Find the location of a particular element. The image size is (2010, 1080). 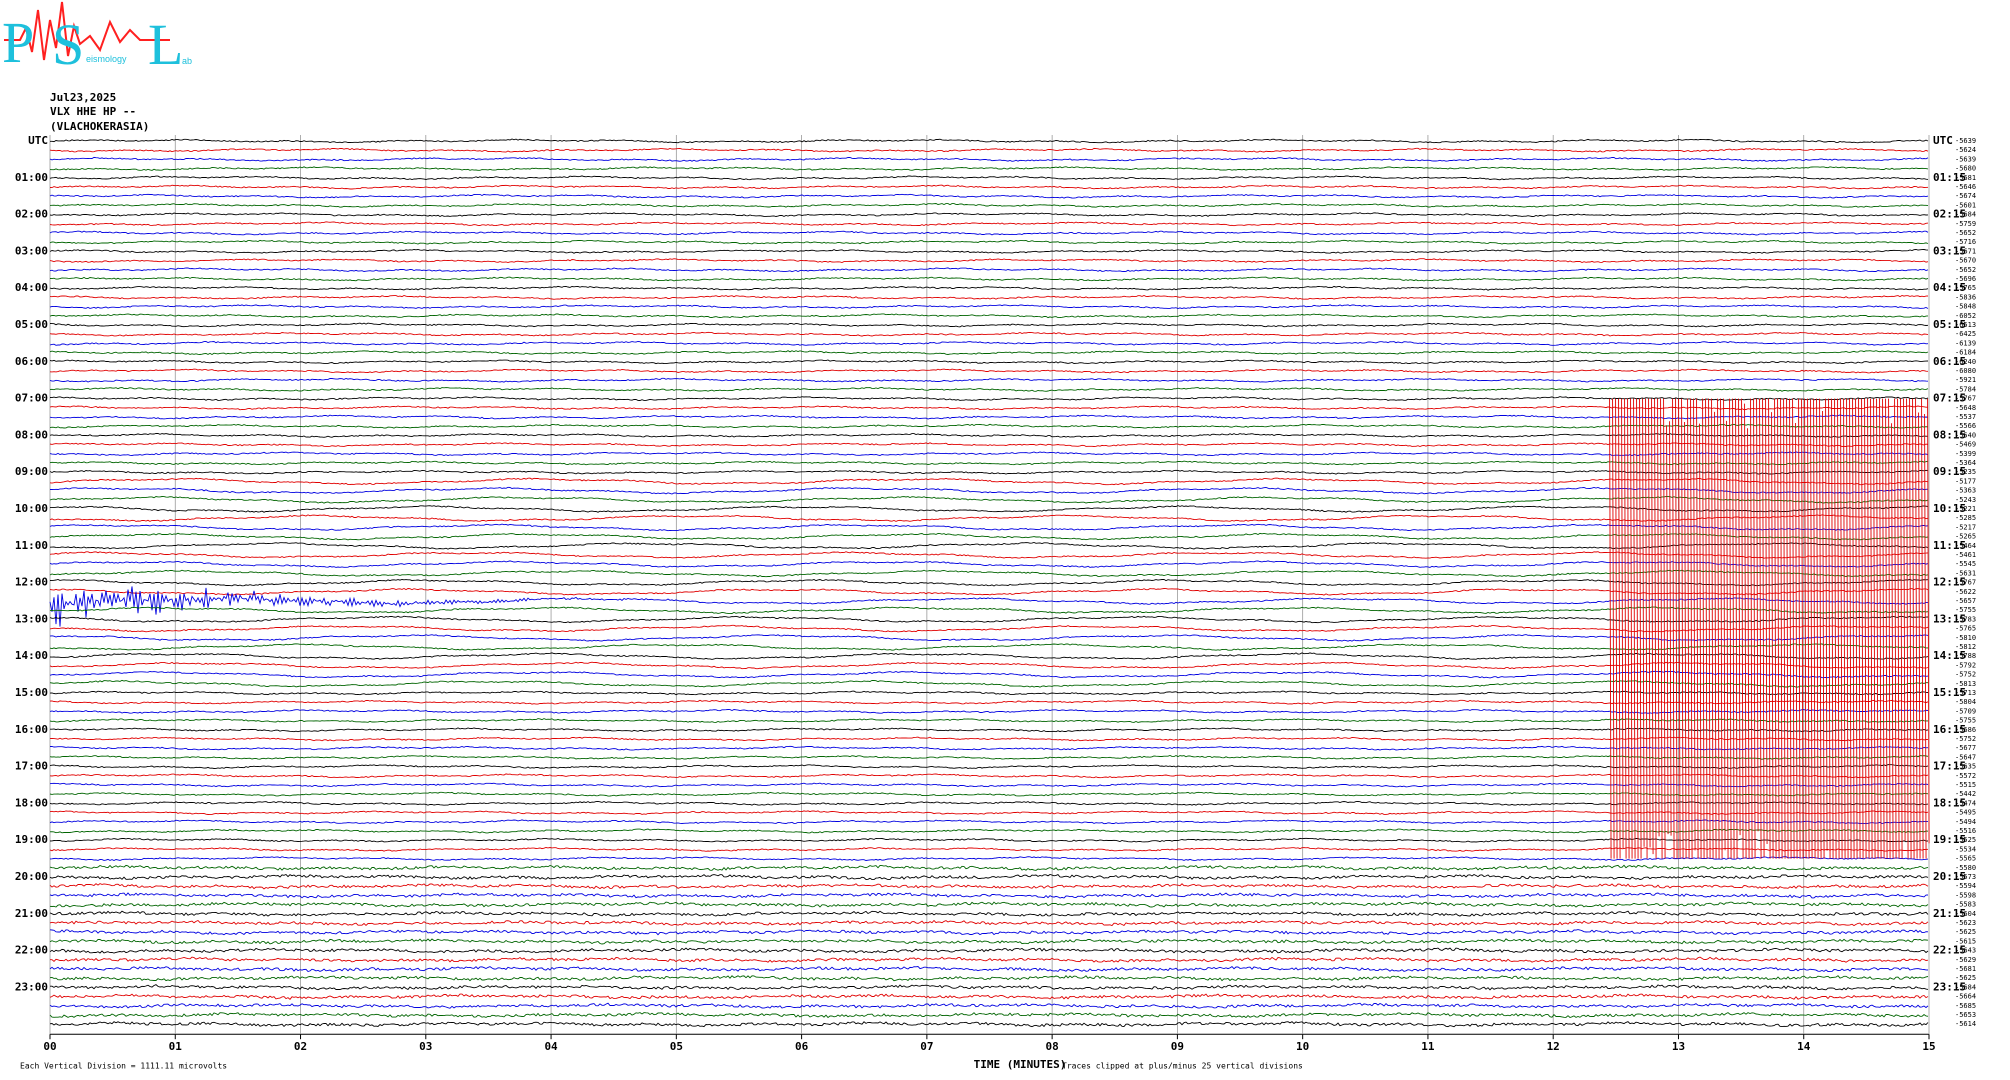

offset-label: -5474 is located at coordinates (1965, 803).